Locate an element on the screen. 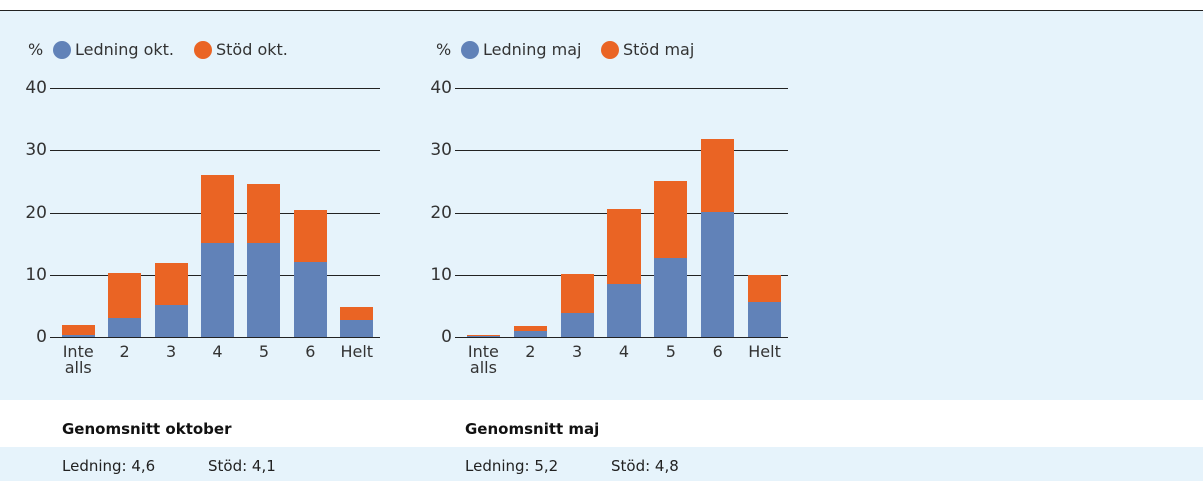 The image size is (1203, 481). summary-value: Stöd: 4,8 is located at coordinates (645, 466).